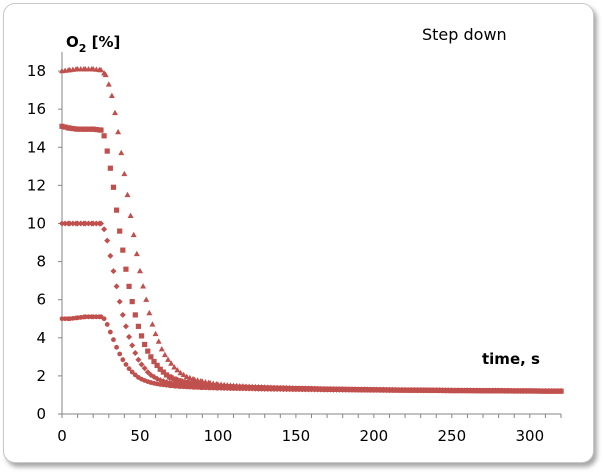 This screenshot has height=472, width=604. What do you see at coordinates (93, 44) in the screenshot?
I see `y-axis-label: O2 [%]` at bounding box center [93, 44].